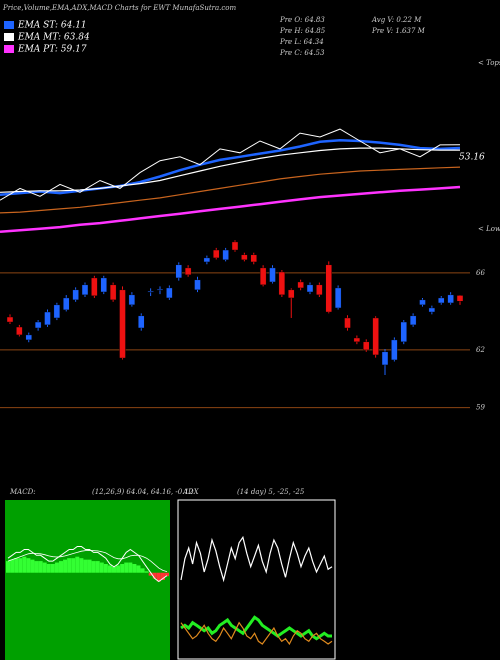 This screenshot has height=660, width=500. Describe the element at coordinates (52, 50) in the screenshot. I see `legend-label: EMA PT: 59.17` at that location.